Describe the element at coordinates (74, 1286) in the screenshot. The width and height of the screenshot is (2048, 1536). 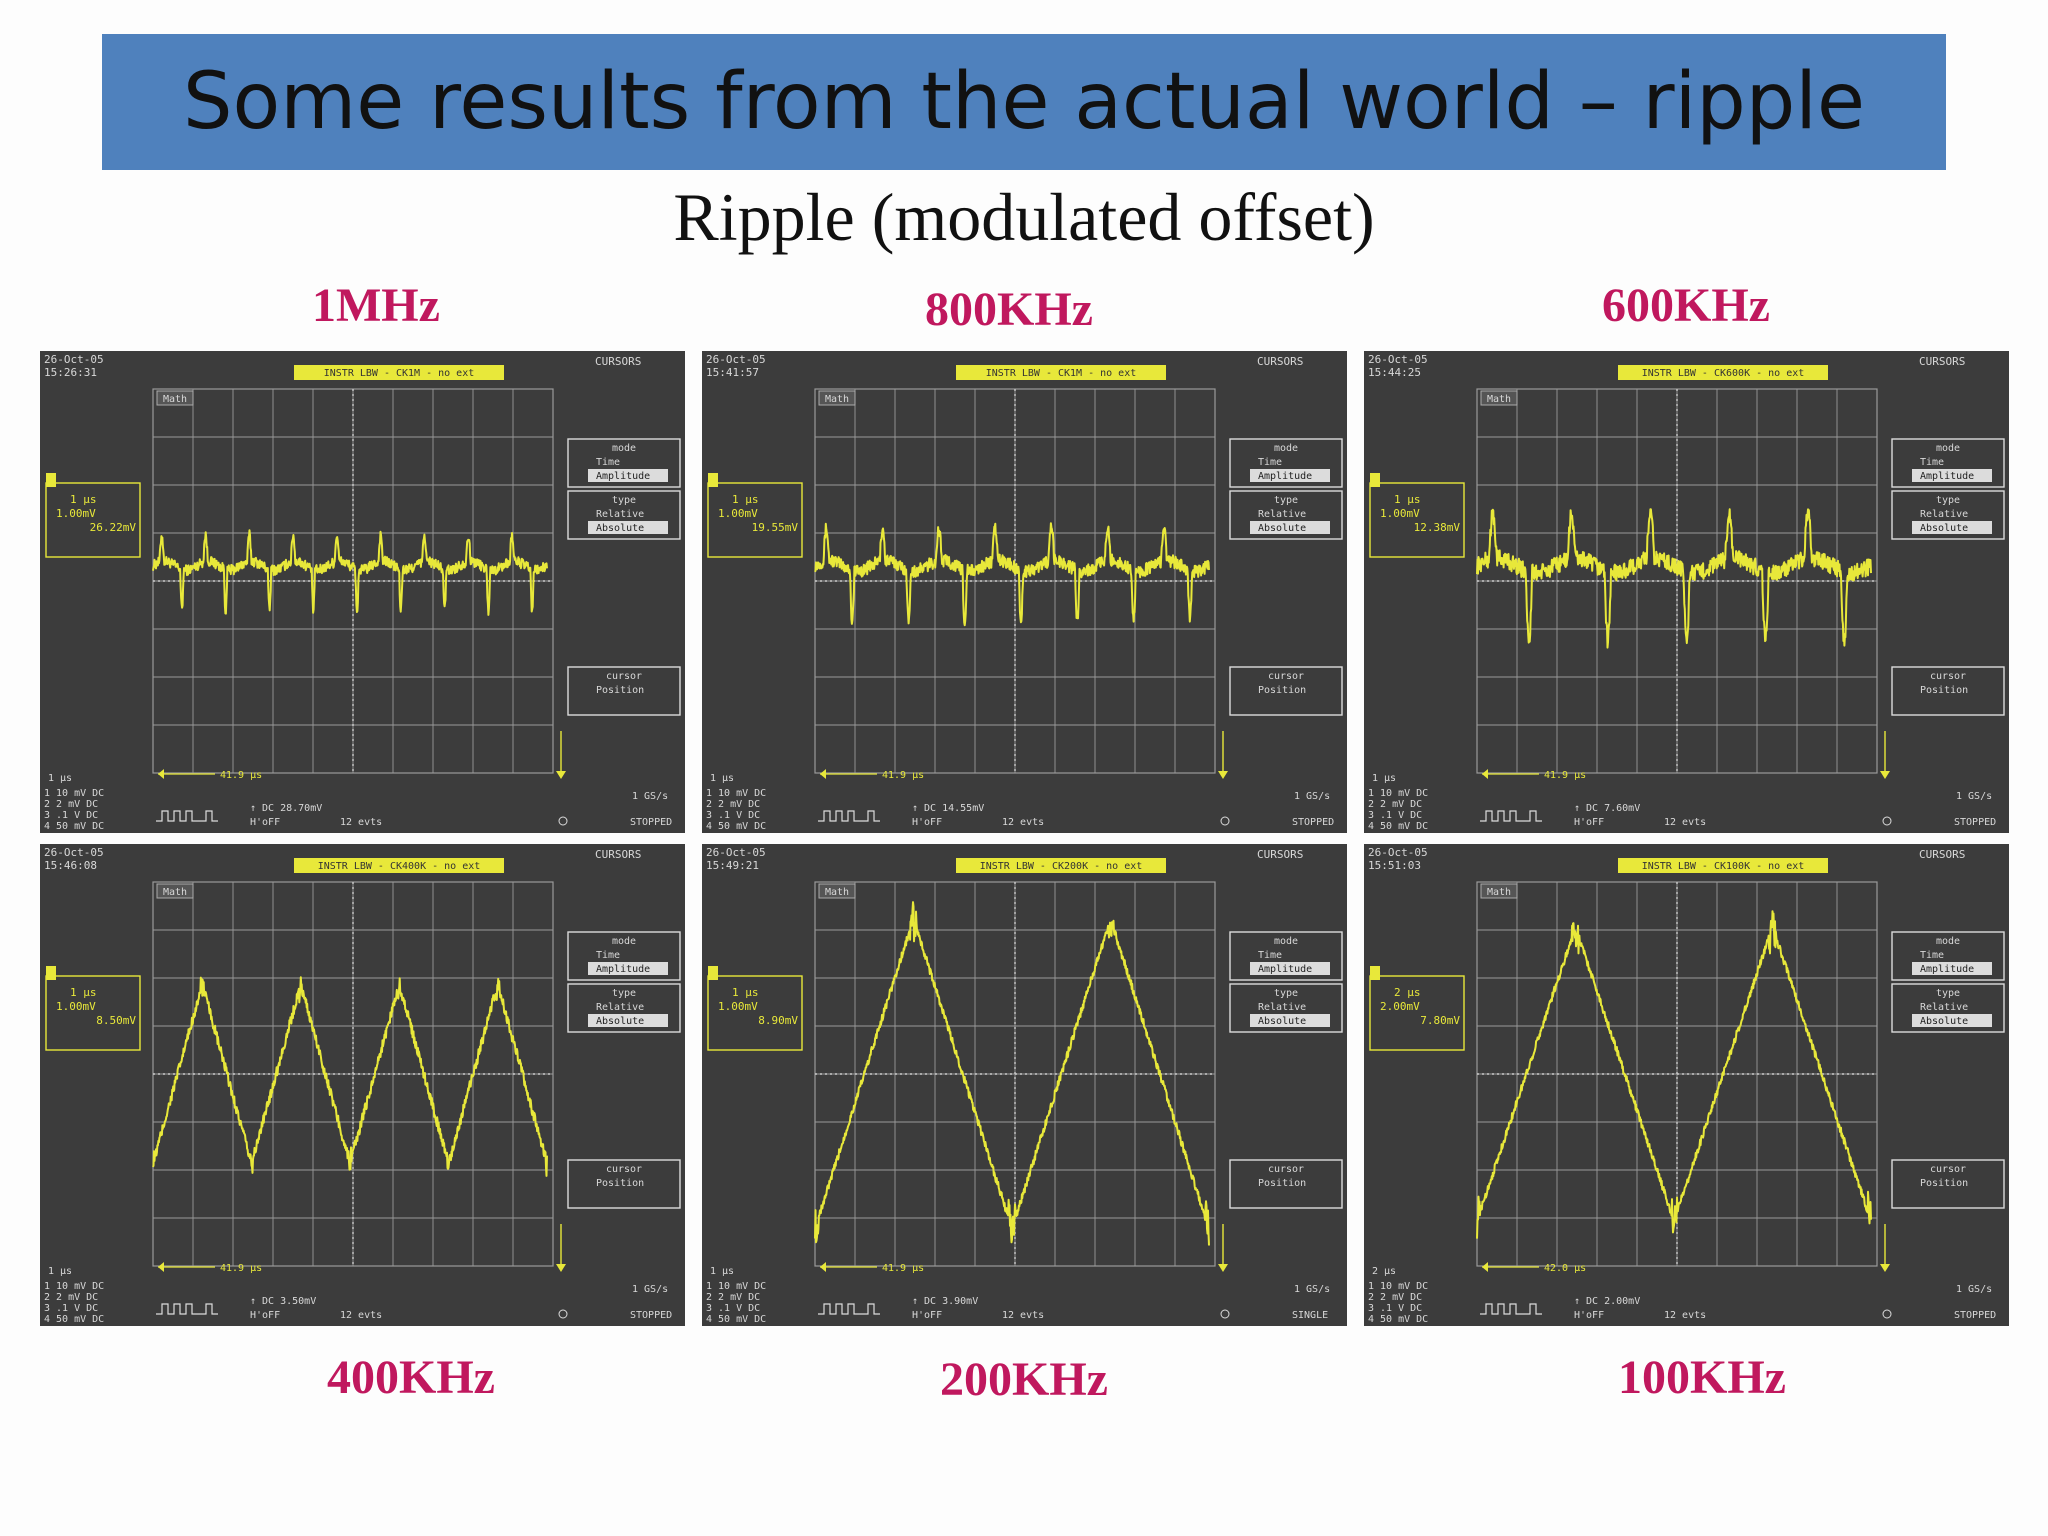
I see `channel-1-setting: 1 10 mV DC` at that location.